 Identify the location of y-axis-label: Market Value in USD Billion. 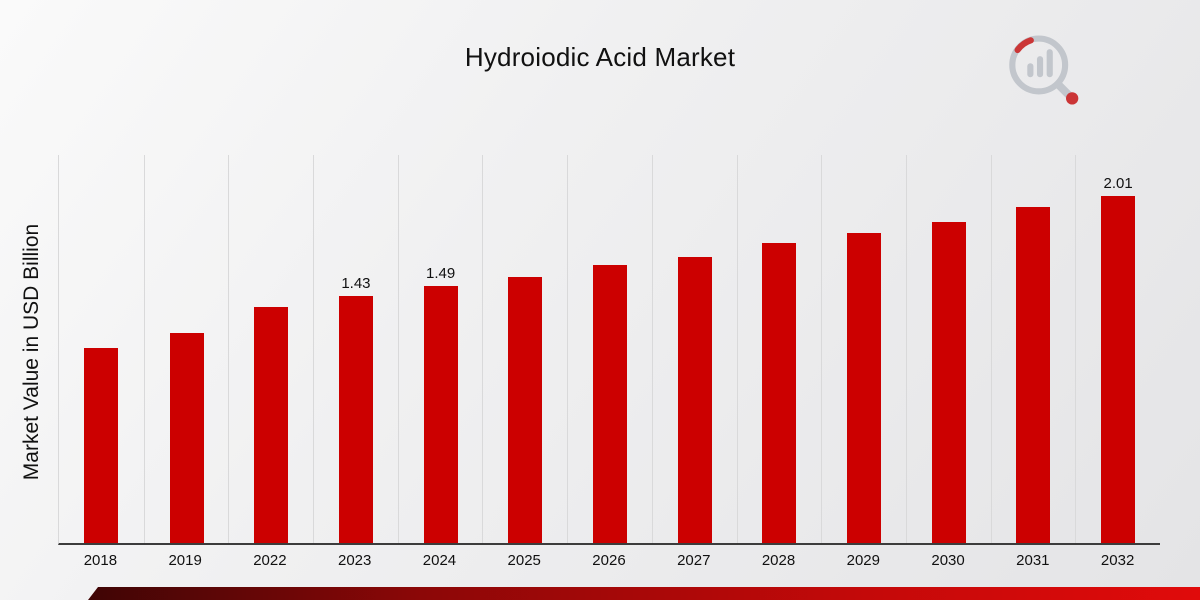
(31, 352).